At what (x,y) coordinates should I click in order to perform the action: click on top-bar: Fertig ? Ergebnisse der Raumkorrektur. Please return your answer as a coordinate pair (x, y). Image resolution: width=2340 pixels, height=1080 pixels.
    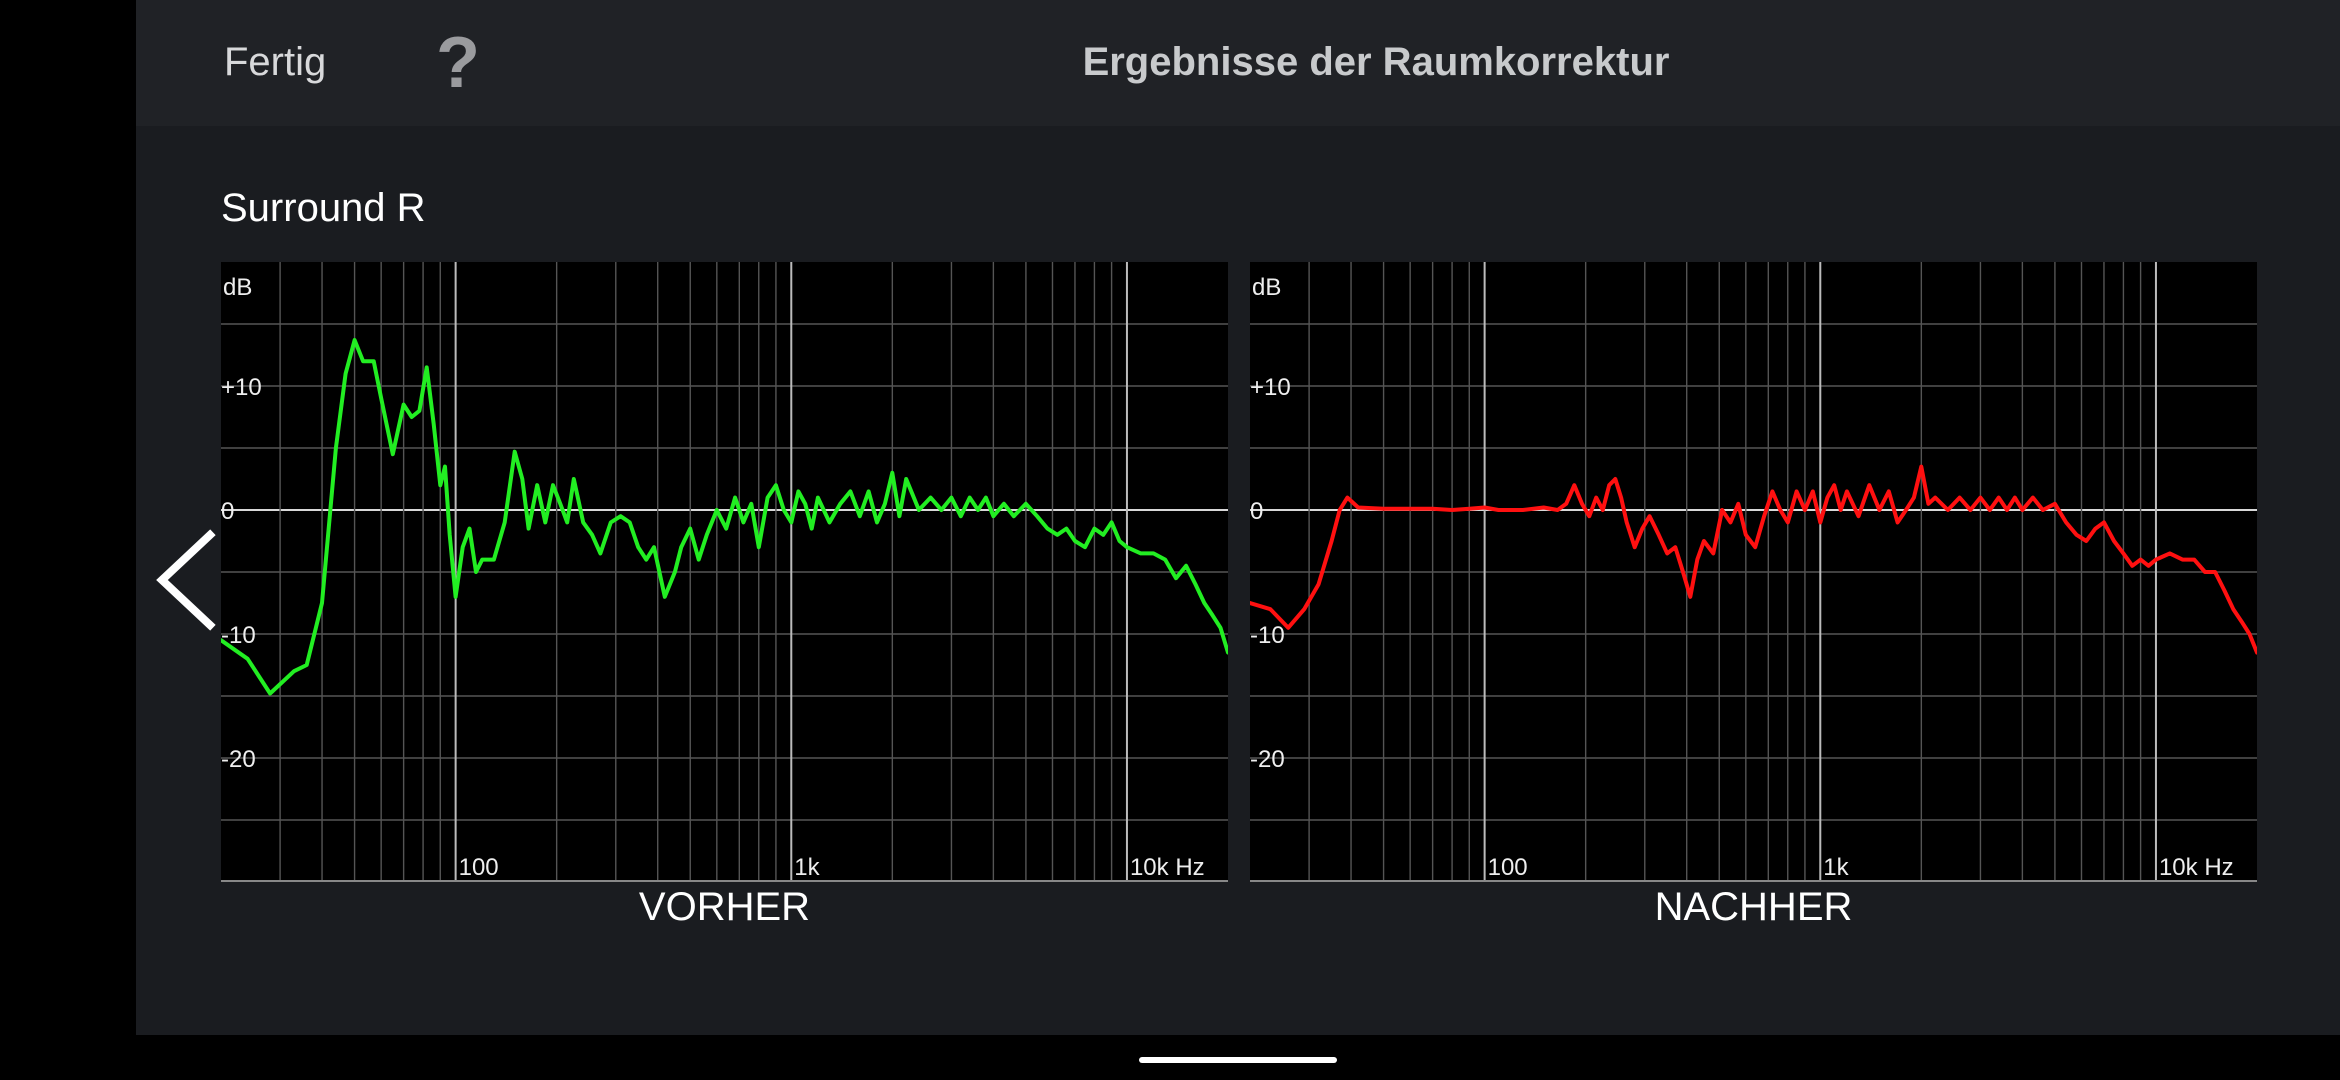
    Looking at the image, I should click on (1238, 63).